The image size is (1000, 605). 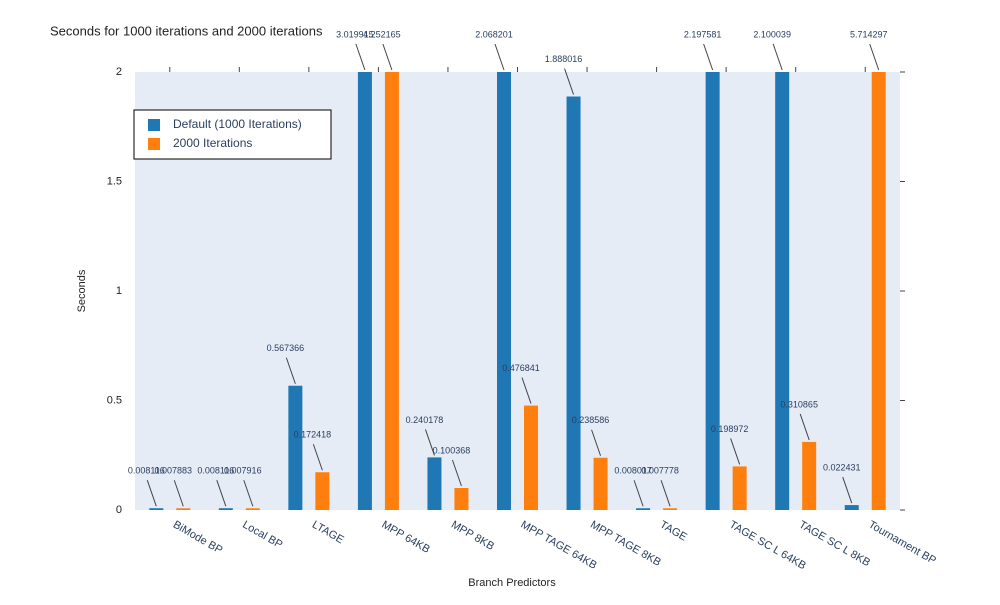 What do you see at coordinates (382, 34) in the screenshot?
I see `annotation: 4.252165` at bounding box center [382, 34].